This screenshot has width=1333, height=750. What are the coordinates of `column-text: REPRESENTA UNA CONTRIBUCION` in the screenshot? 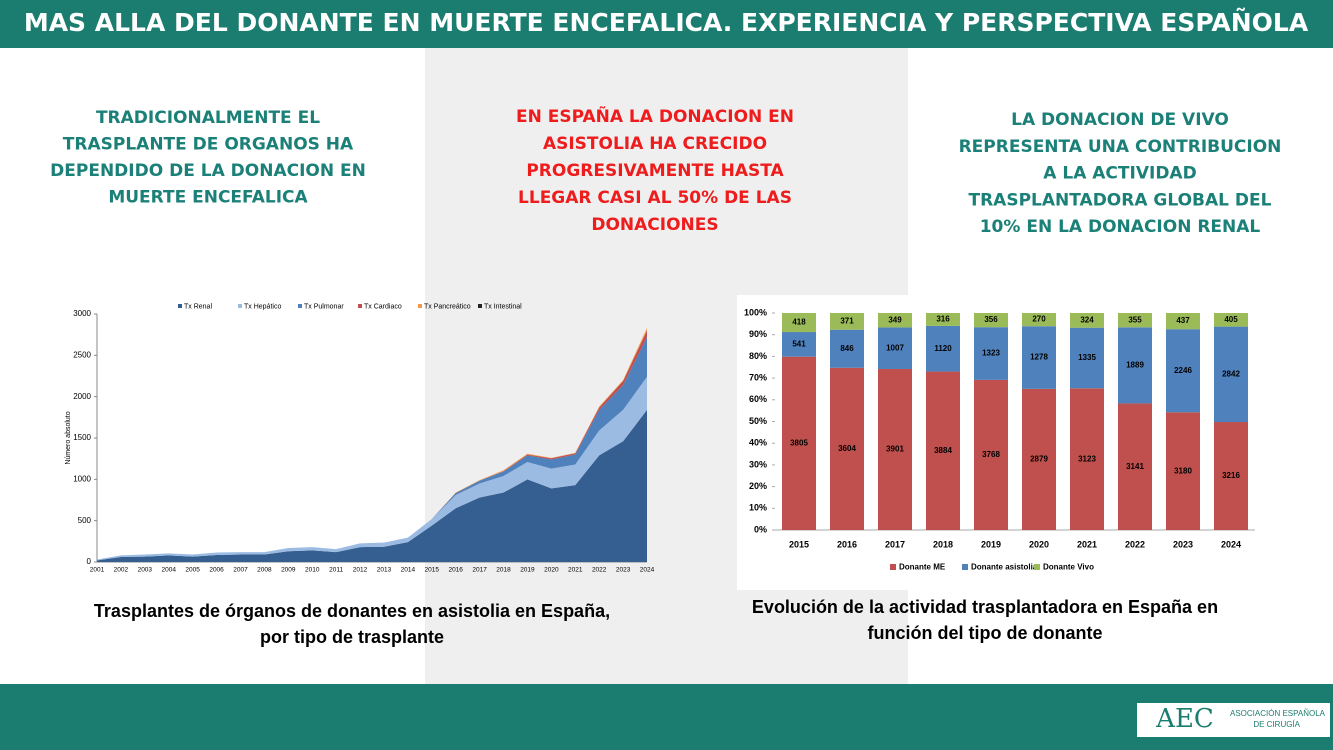 It's located at (1120, 147).